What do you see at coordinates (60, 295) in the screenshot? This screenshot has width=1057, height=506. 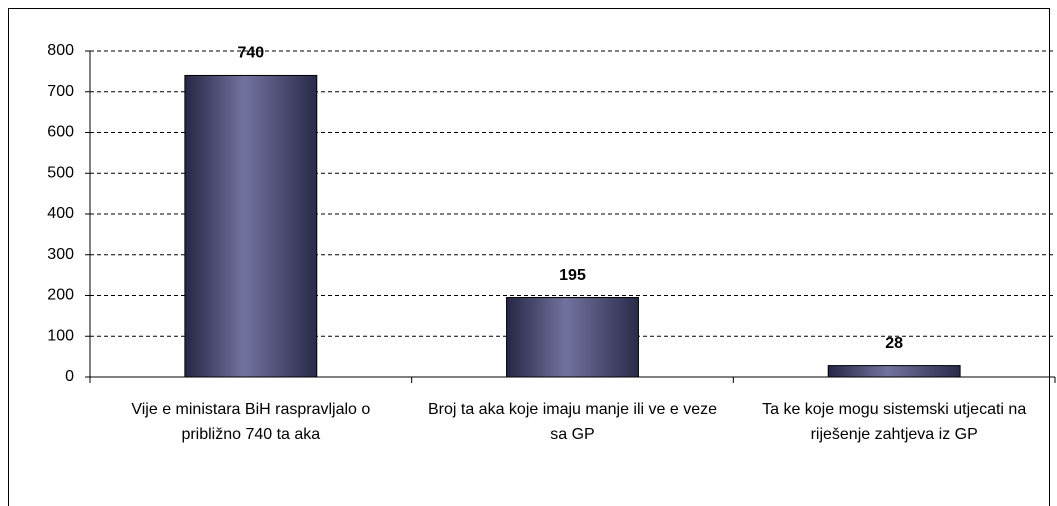 I see `y-tick-label: 200` at bounding box center [60, 295].